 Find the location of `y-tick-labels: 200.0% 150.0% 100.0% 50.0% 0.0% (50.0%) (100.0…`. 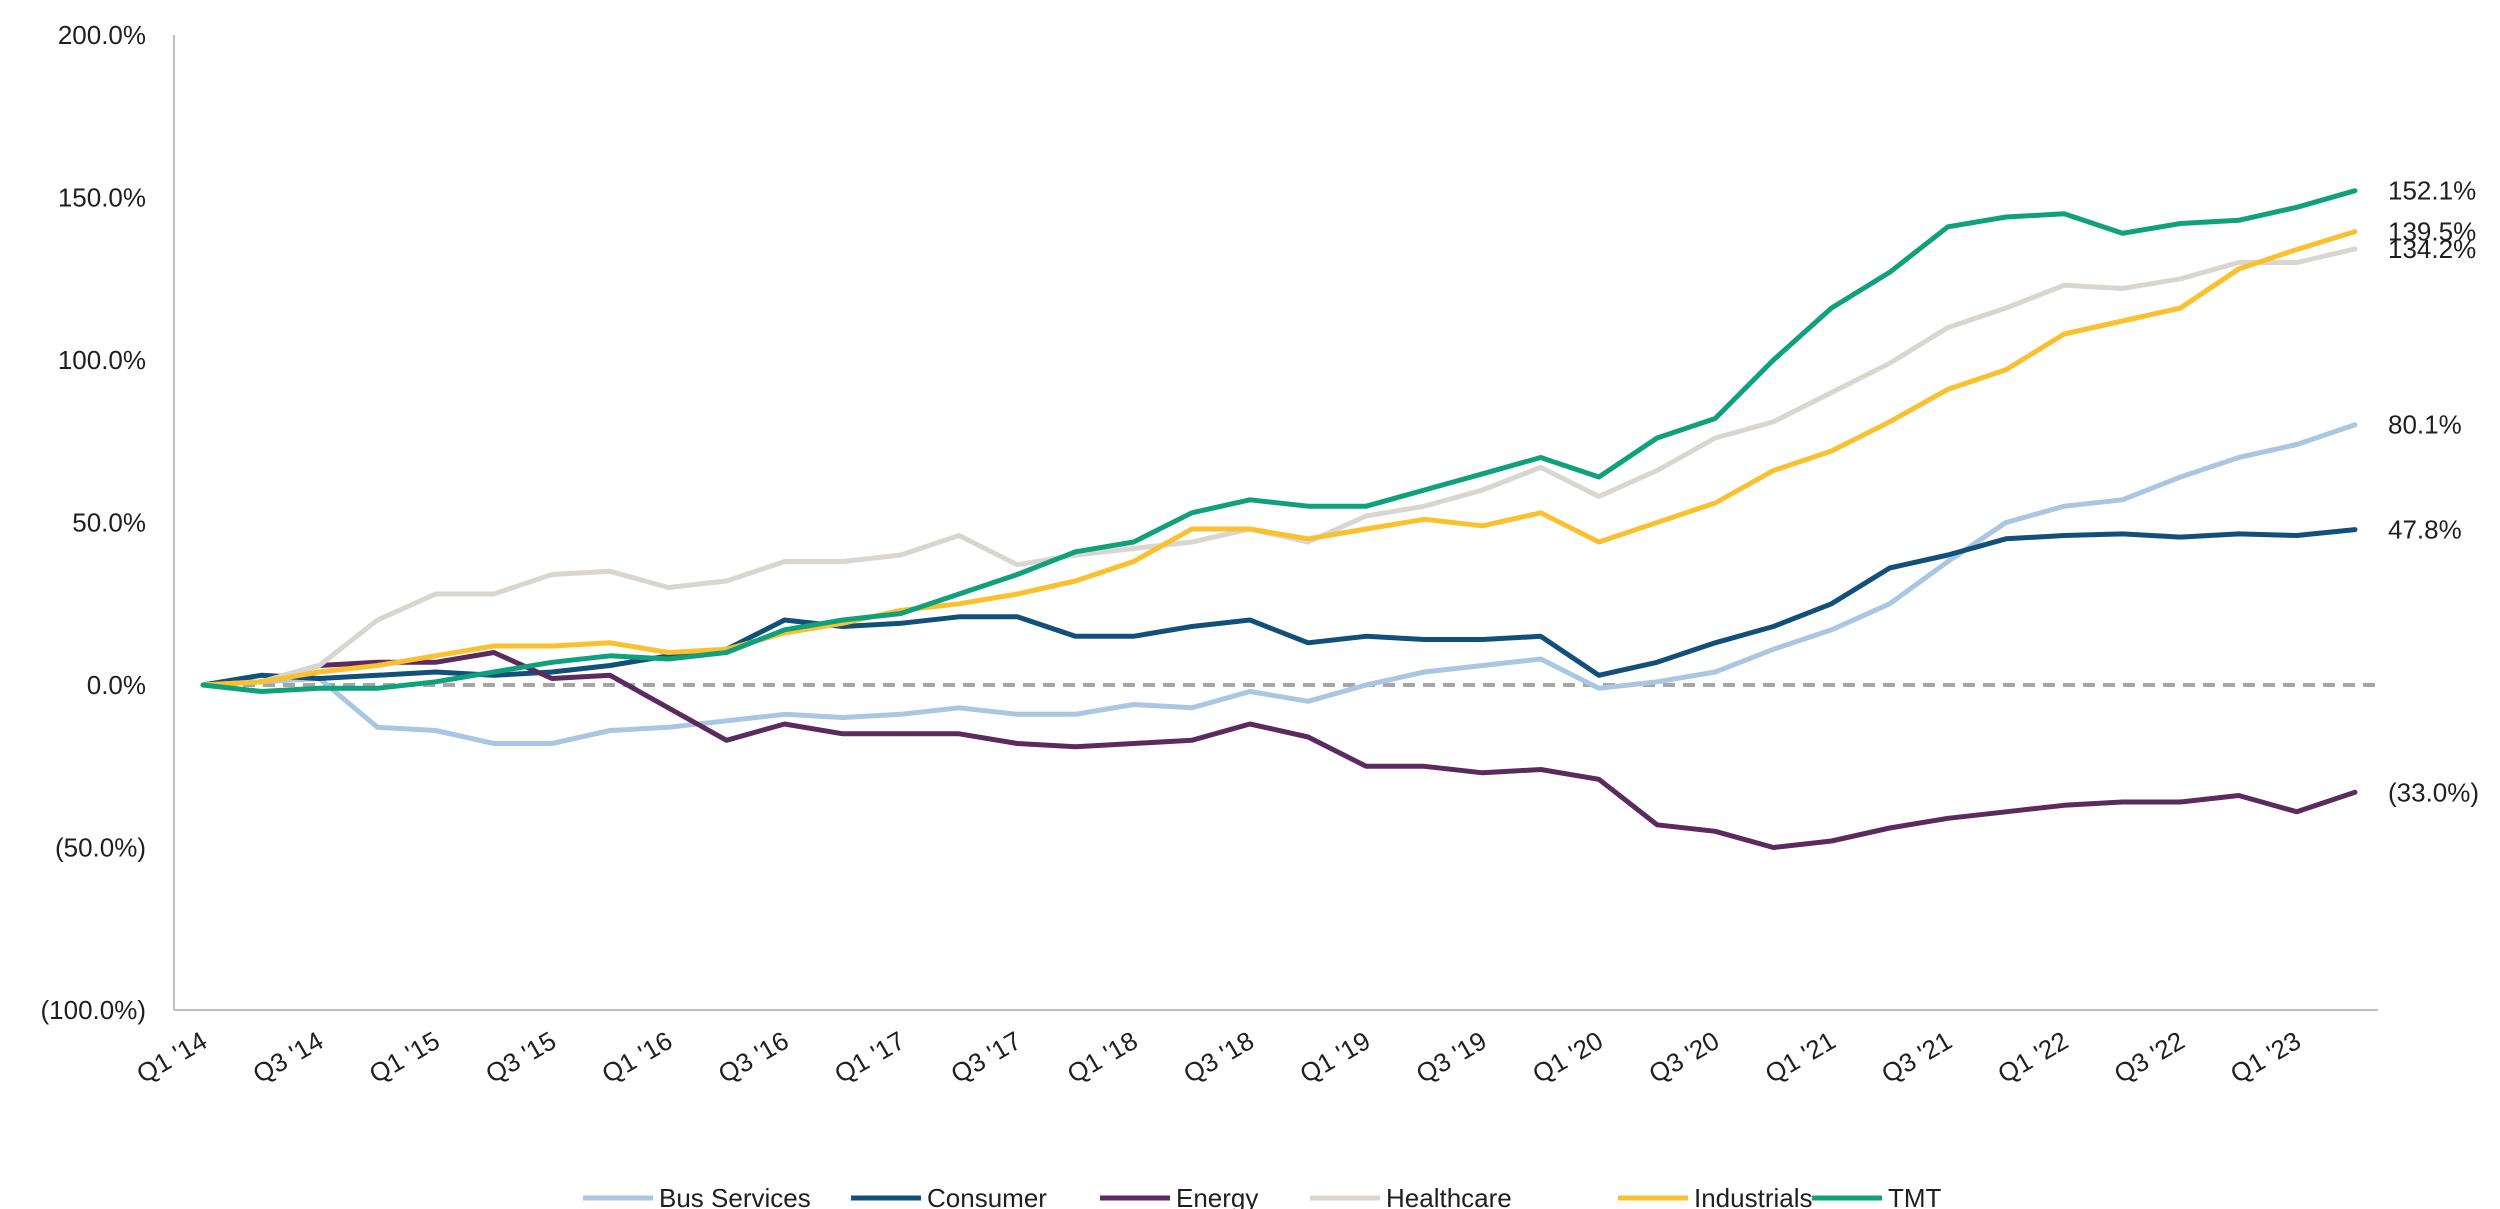

y-tick-labels: 200.0% 150.0% 100.0% 50.0% 0.0% (50.0%) (100.0… is located at coordinates (94, 522).